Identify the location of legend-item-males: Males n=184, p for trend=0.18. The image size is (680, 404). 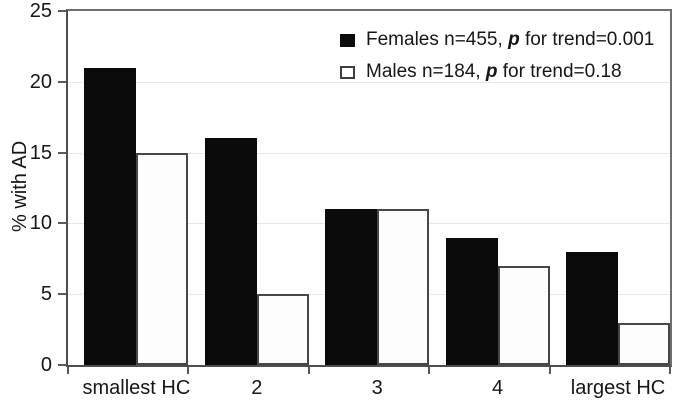
(497, 72).